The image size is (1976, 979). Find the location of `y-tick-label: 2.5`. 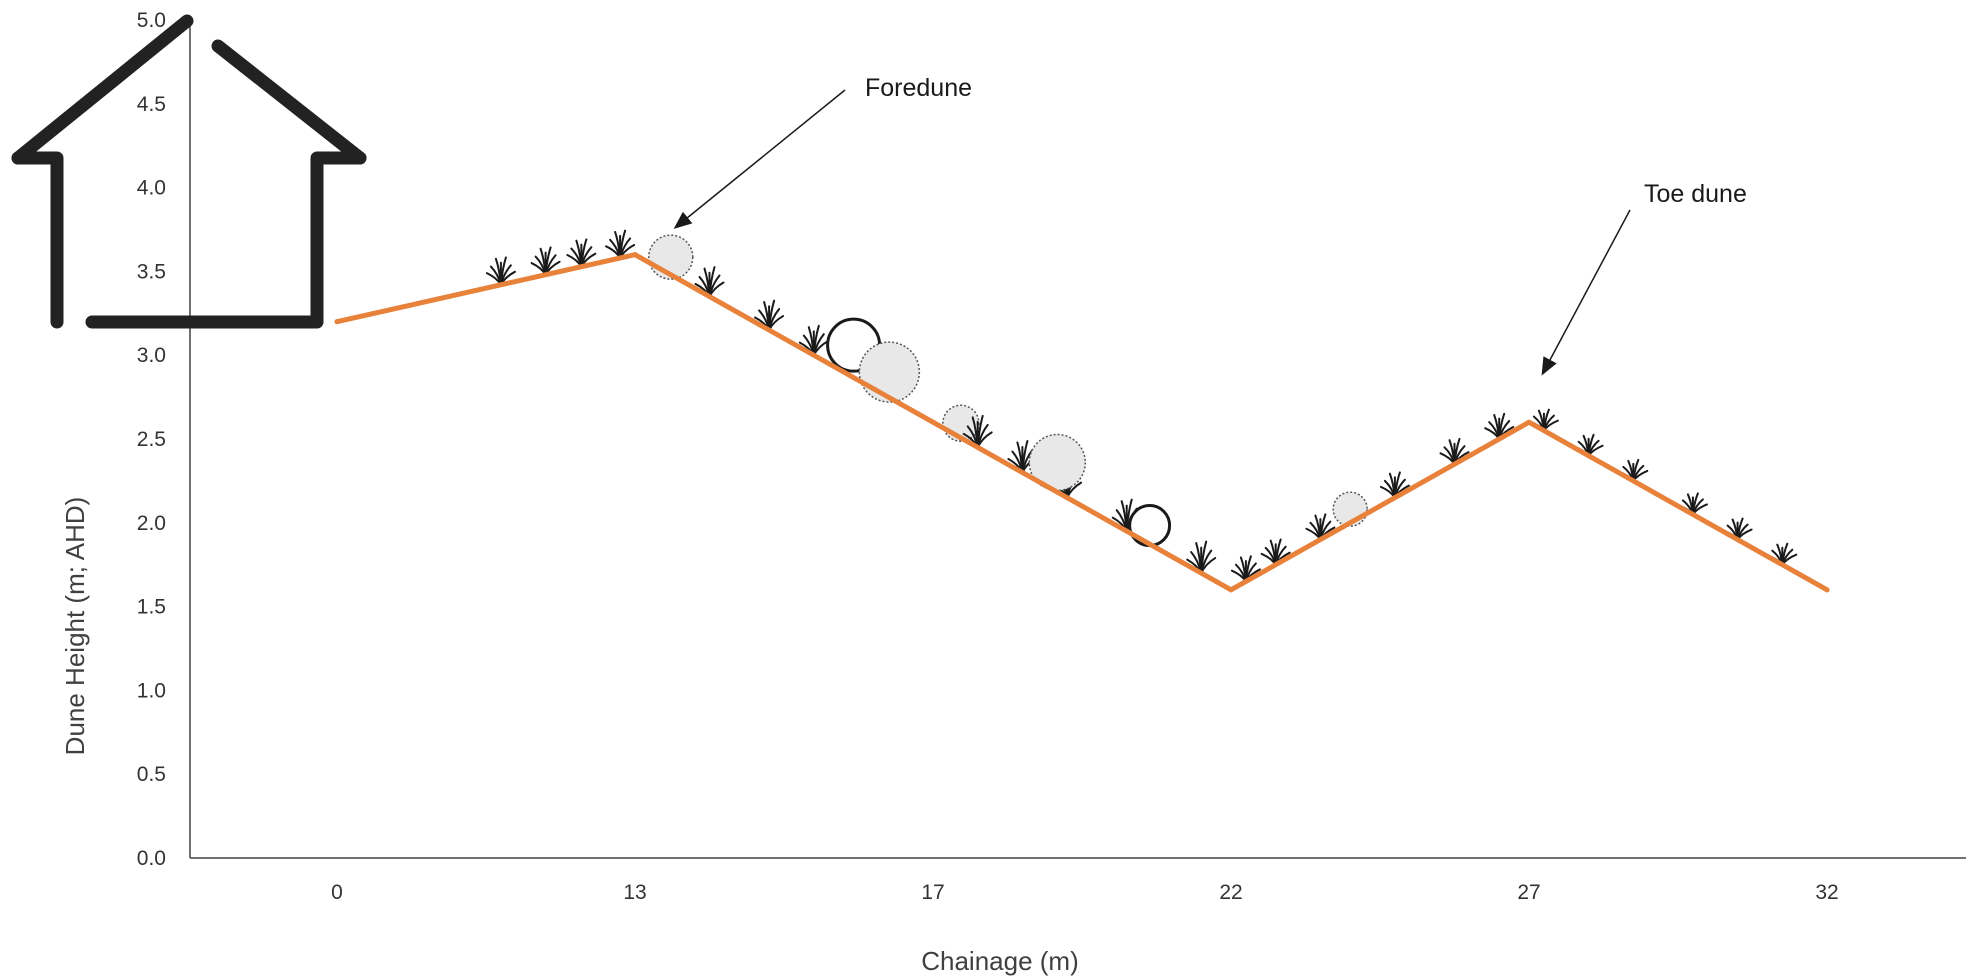

y-tick-label: 2.5 is located at coordinates (151, 439).